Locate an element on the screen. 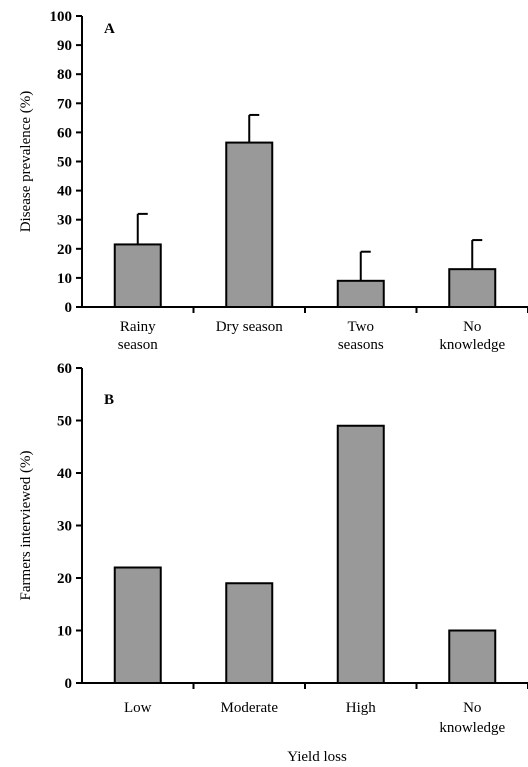 The image size is (528, 767). panel-a-category-label: No is located at coordinates (472, 327).